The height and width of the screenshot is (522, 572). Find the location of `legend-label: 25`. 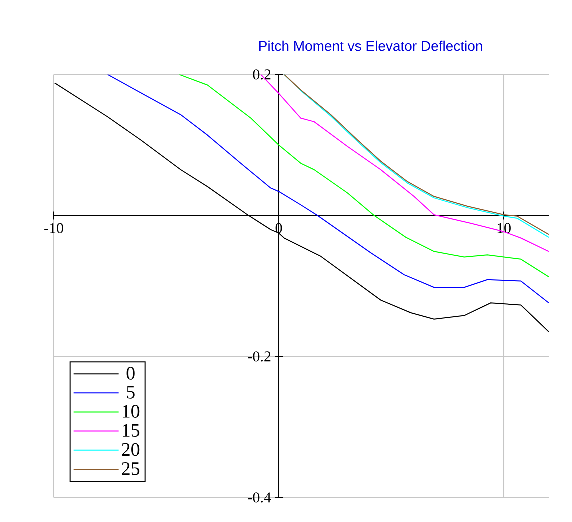

legend-label: 25 is located at coordinates (131, 469).